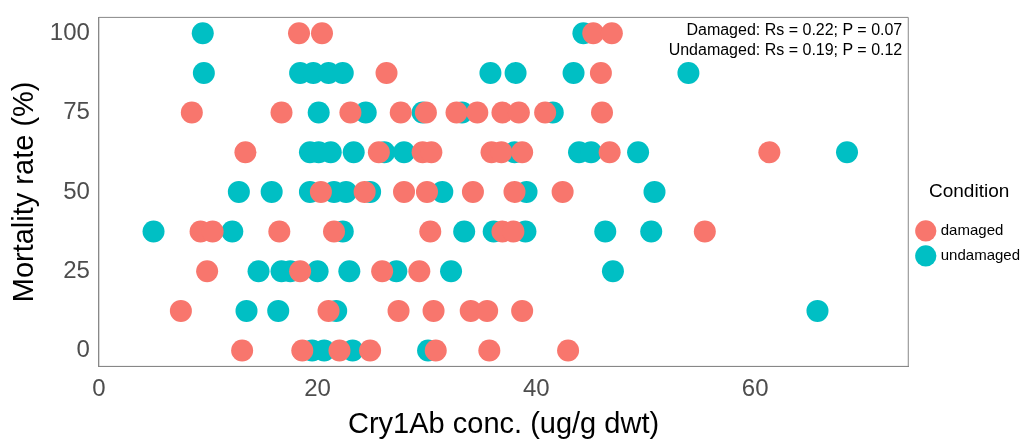 This screenshot has height=446, width=1030. I want to click on y-tick-label: 100, so click(69, 31).